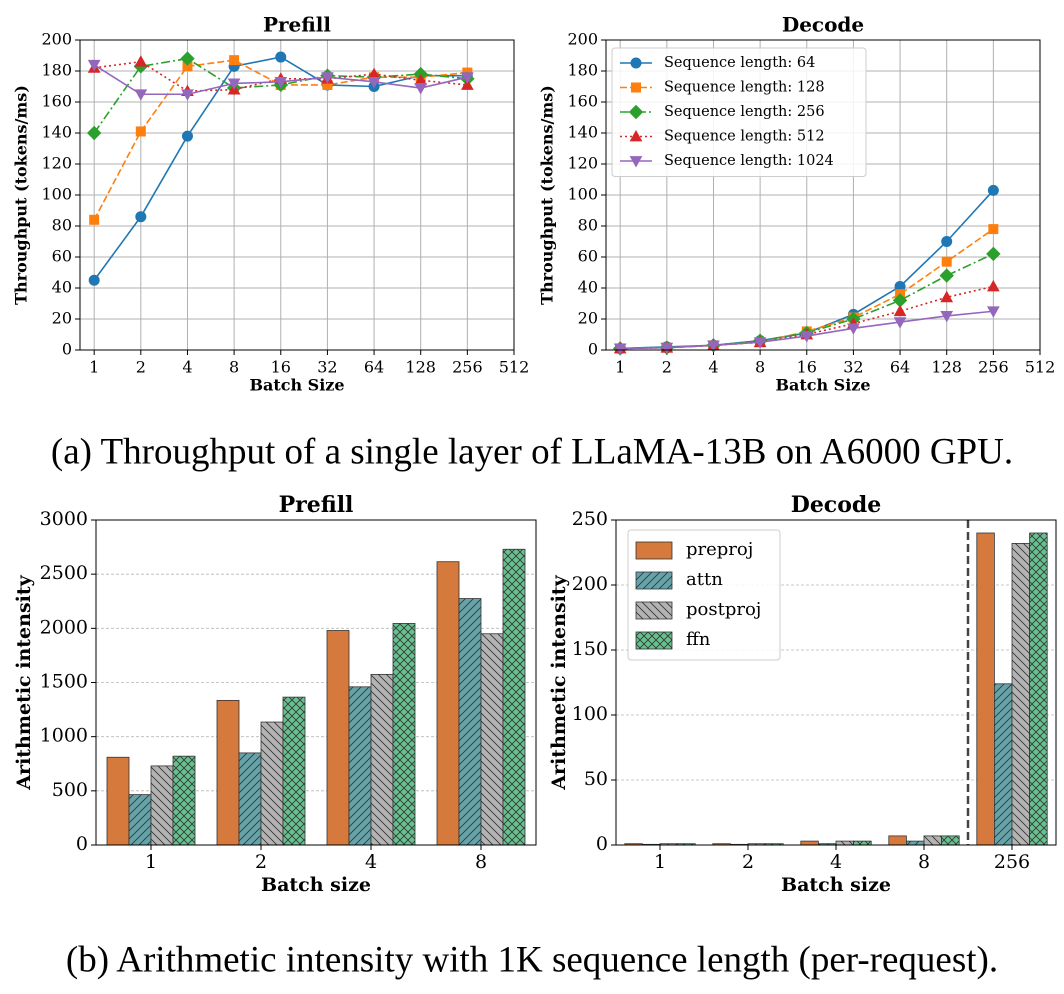 This screenshot has height=994, width=1064. Describe the element at coordinates (559, 682) in the screenshot. I see `y-axis-label: Arithmetic intensity` at that location.